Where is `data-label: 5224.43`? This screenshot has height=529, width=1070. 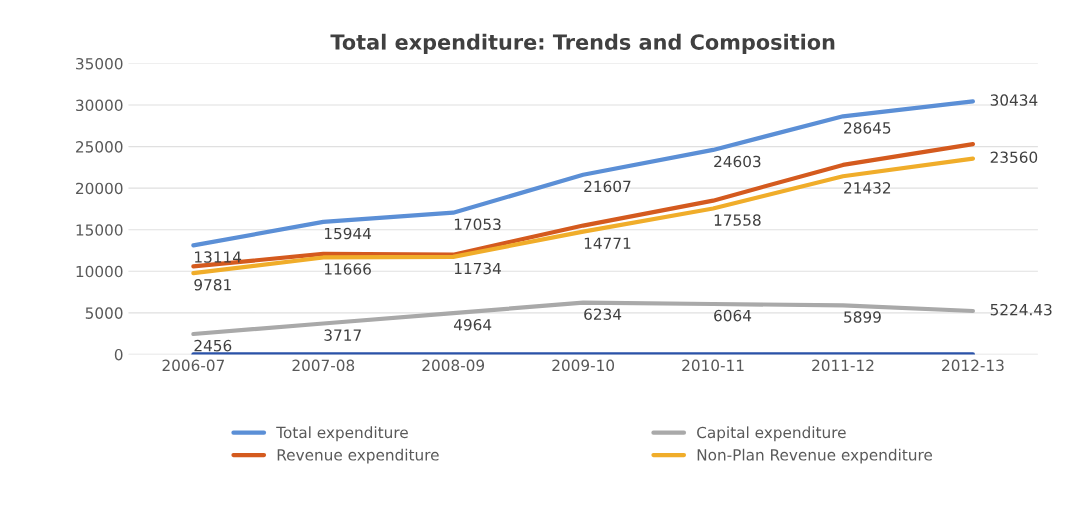 data-label: 5224.43 is located at coordinates (1021, 309).